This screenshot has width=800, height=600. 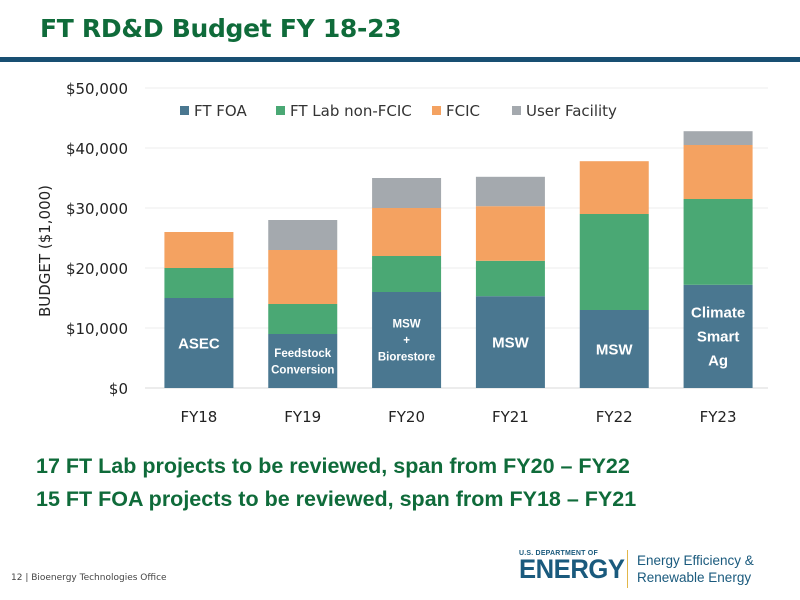 I want to click on bar-stack-fy23: Climate Smart Ag, so click(x=718, y=259).